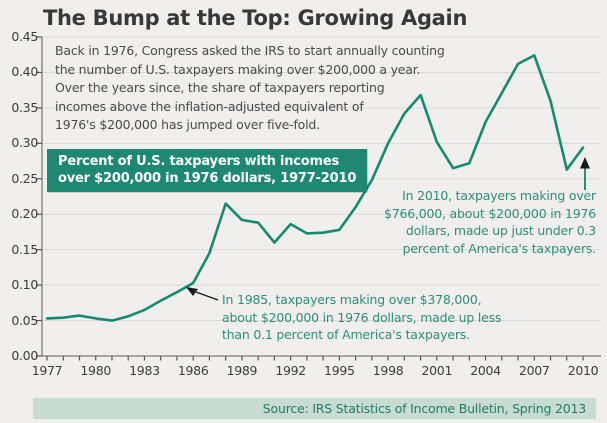 The width and height of the screenshot is (607, 423). Describe the element at coordinates (24, 355) in the screenshot. I see `y-axis-label: 0.00` at that location.